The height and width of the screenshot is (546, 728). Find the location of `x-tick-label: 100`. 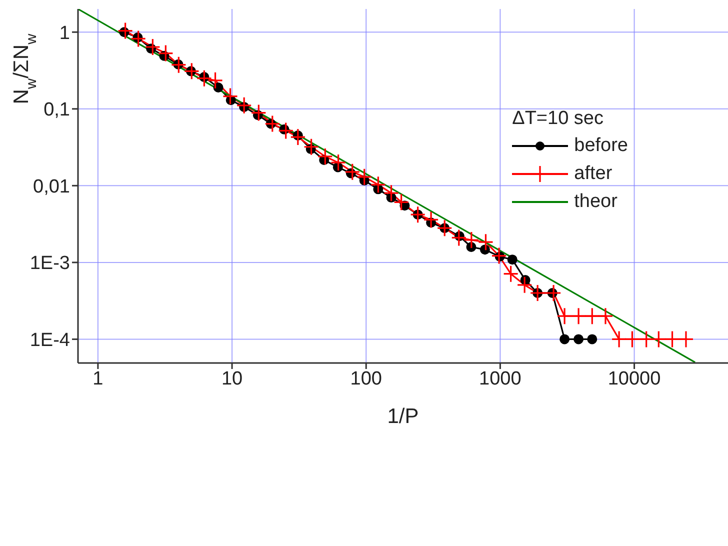

x-tick-label: 100 is located at coordinates (366, 379).